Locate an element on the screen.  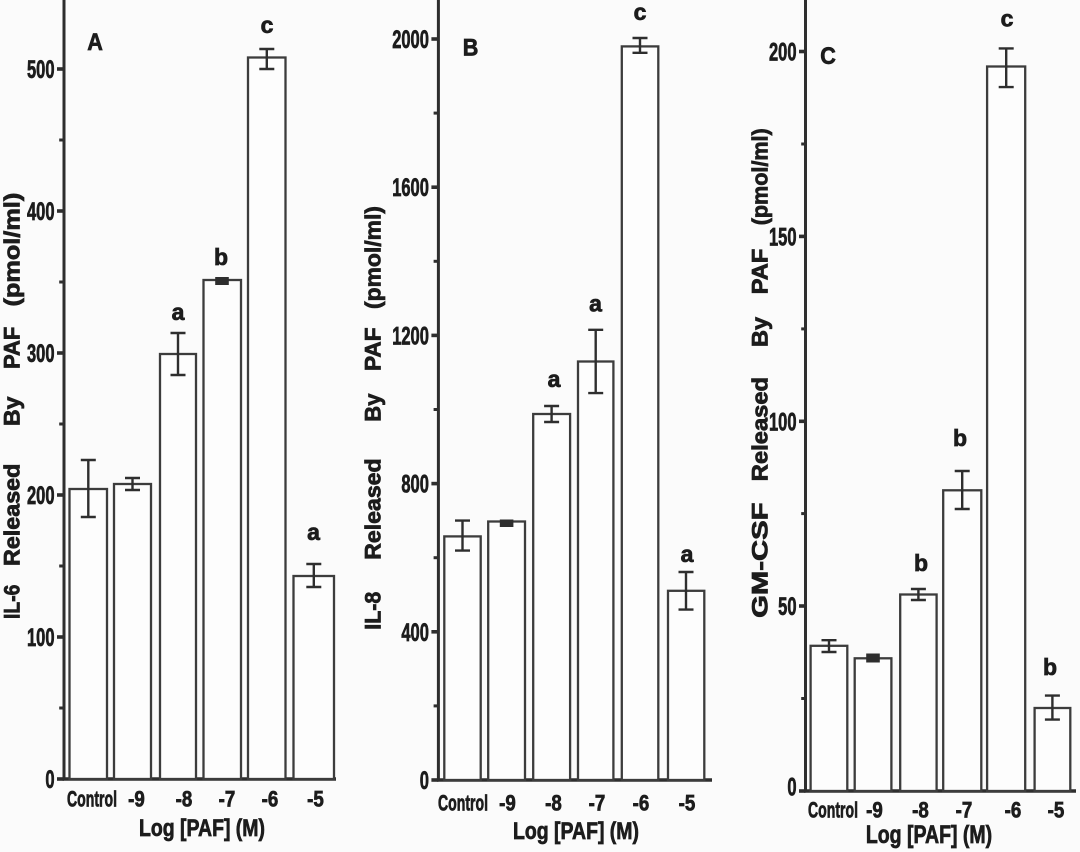
svg-text: IL-6 is located at coordinates (12, 602).